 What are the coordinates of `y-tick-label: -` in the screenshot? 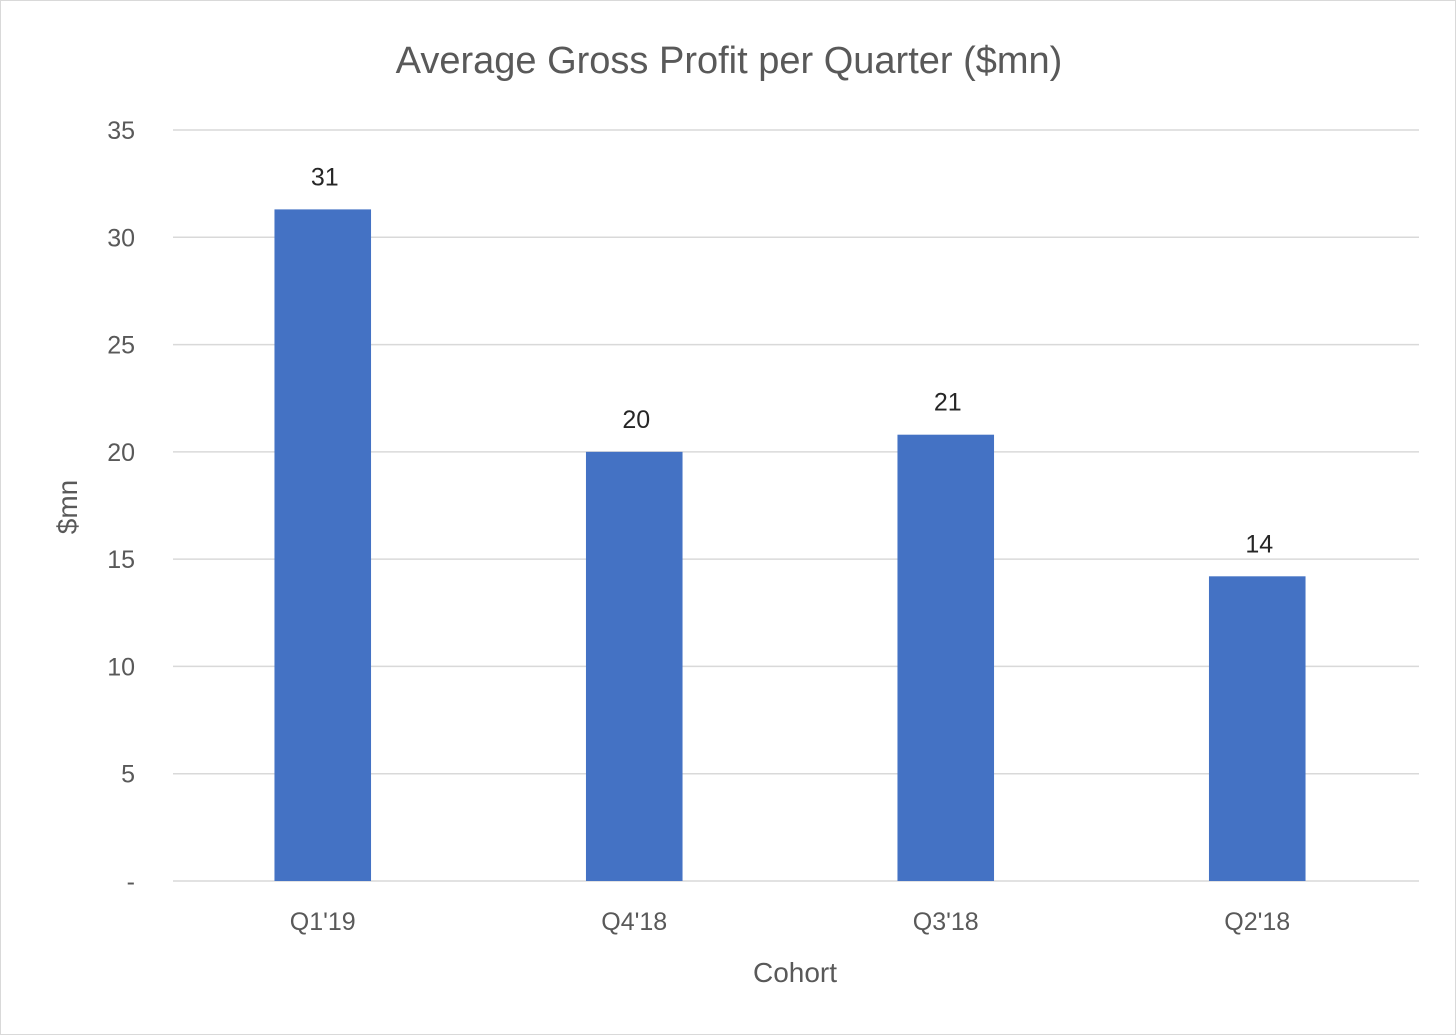 It's located at (131, 882).